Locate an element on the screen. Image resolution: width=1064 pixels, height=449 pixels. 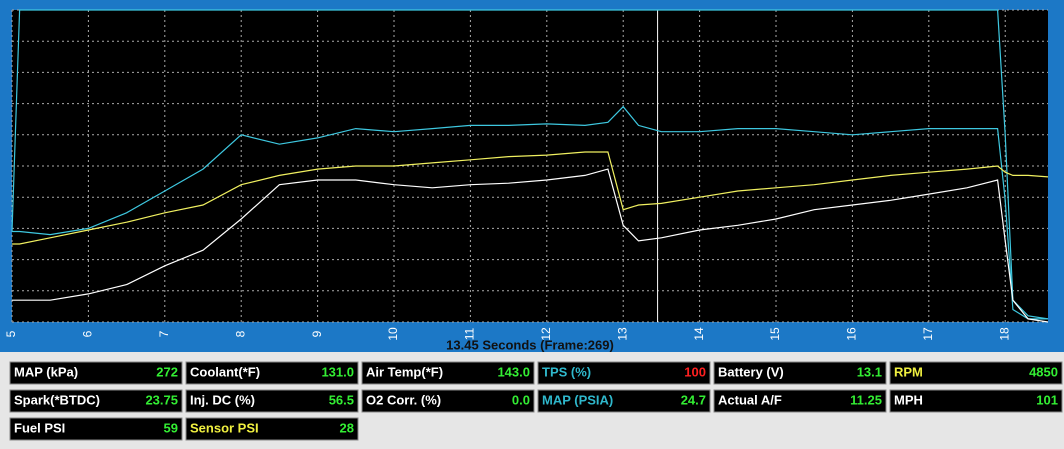
x-tick-label: 16 is located at coordinates (852, 334).